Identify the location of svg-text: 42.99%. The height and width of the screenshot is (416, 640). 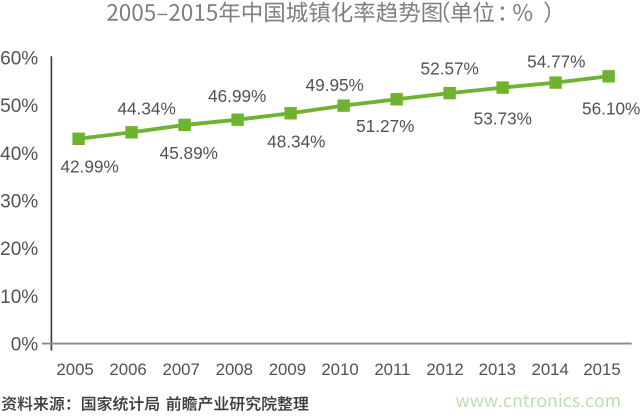
(89, 167).